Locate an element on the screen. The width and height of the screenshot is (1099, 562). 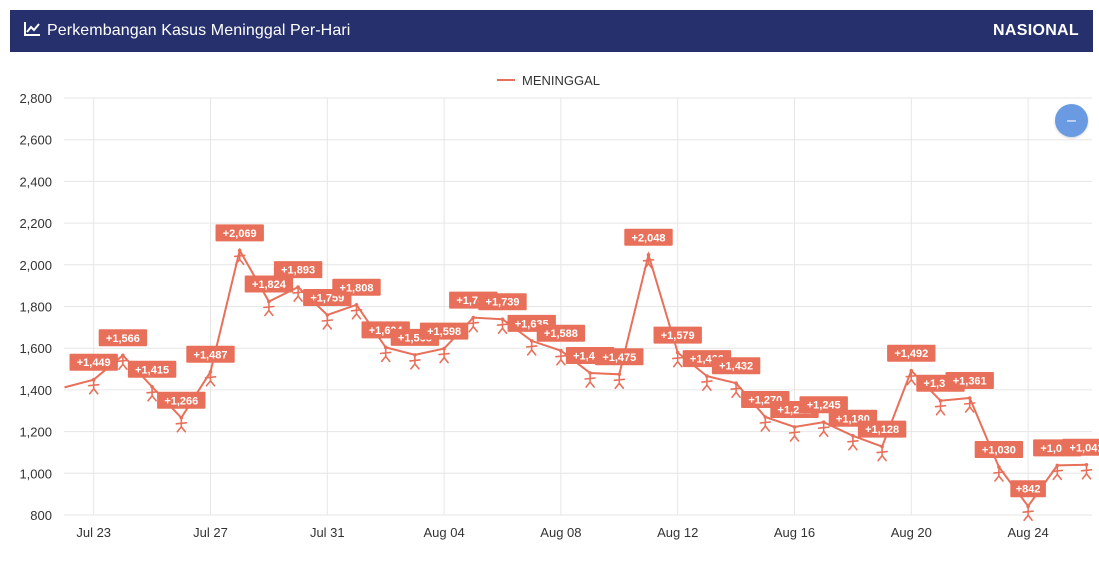
y-tick-label: 1,000 is located at coordinates (35, 473).